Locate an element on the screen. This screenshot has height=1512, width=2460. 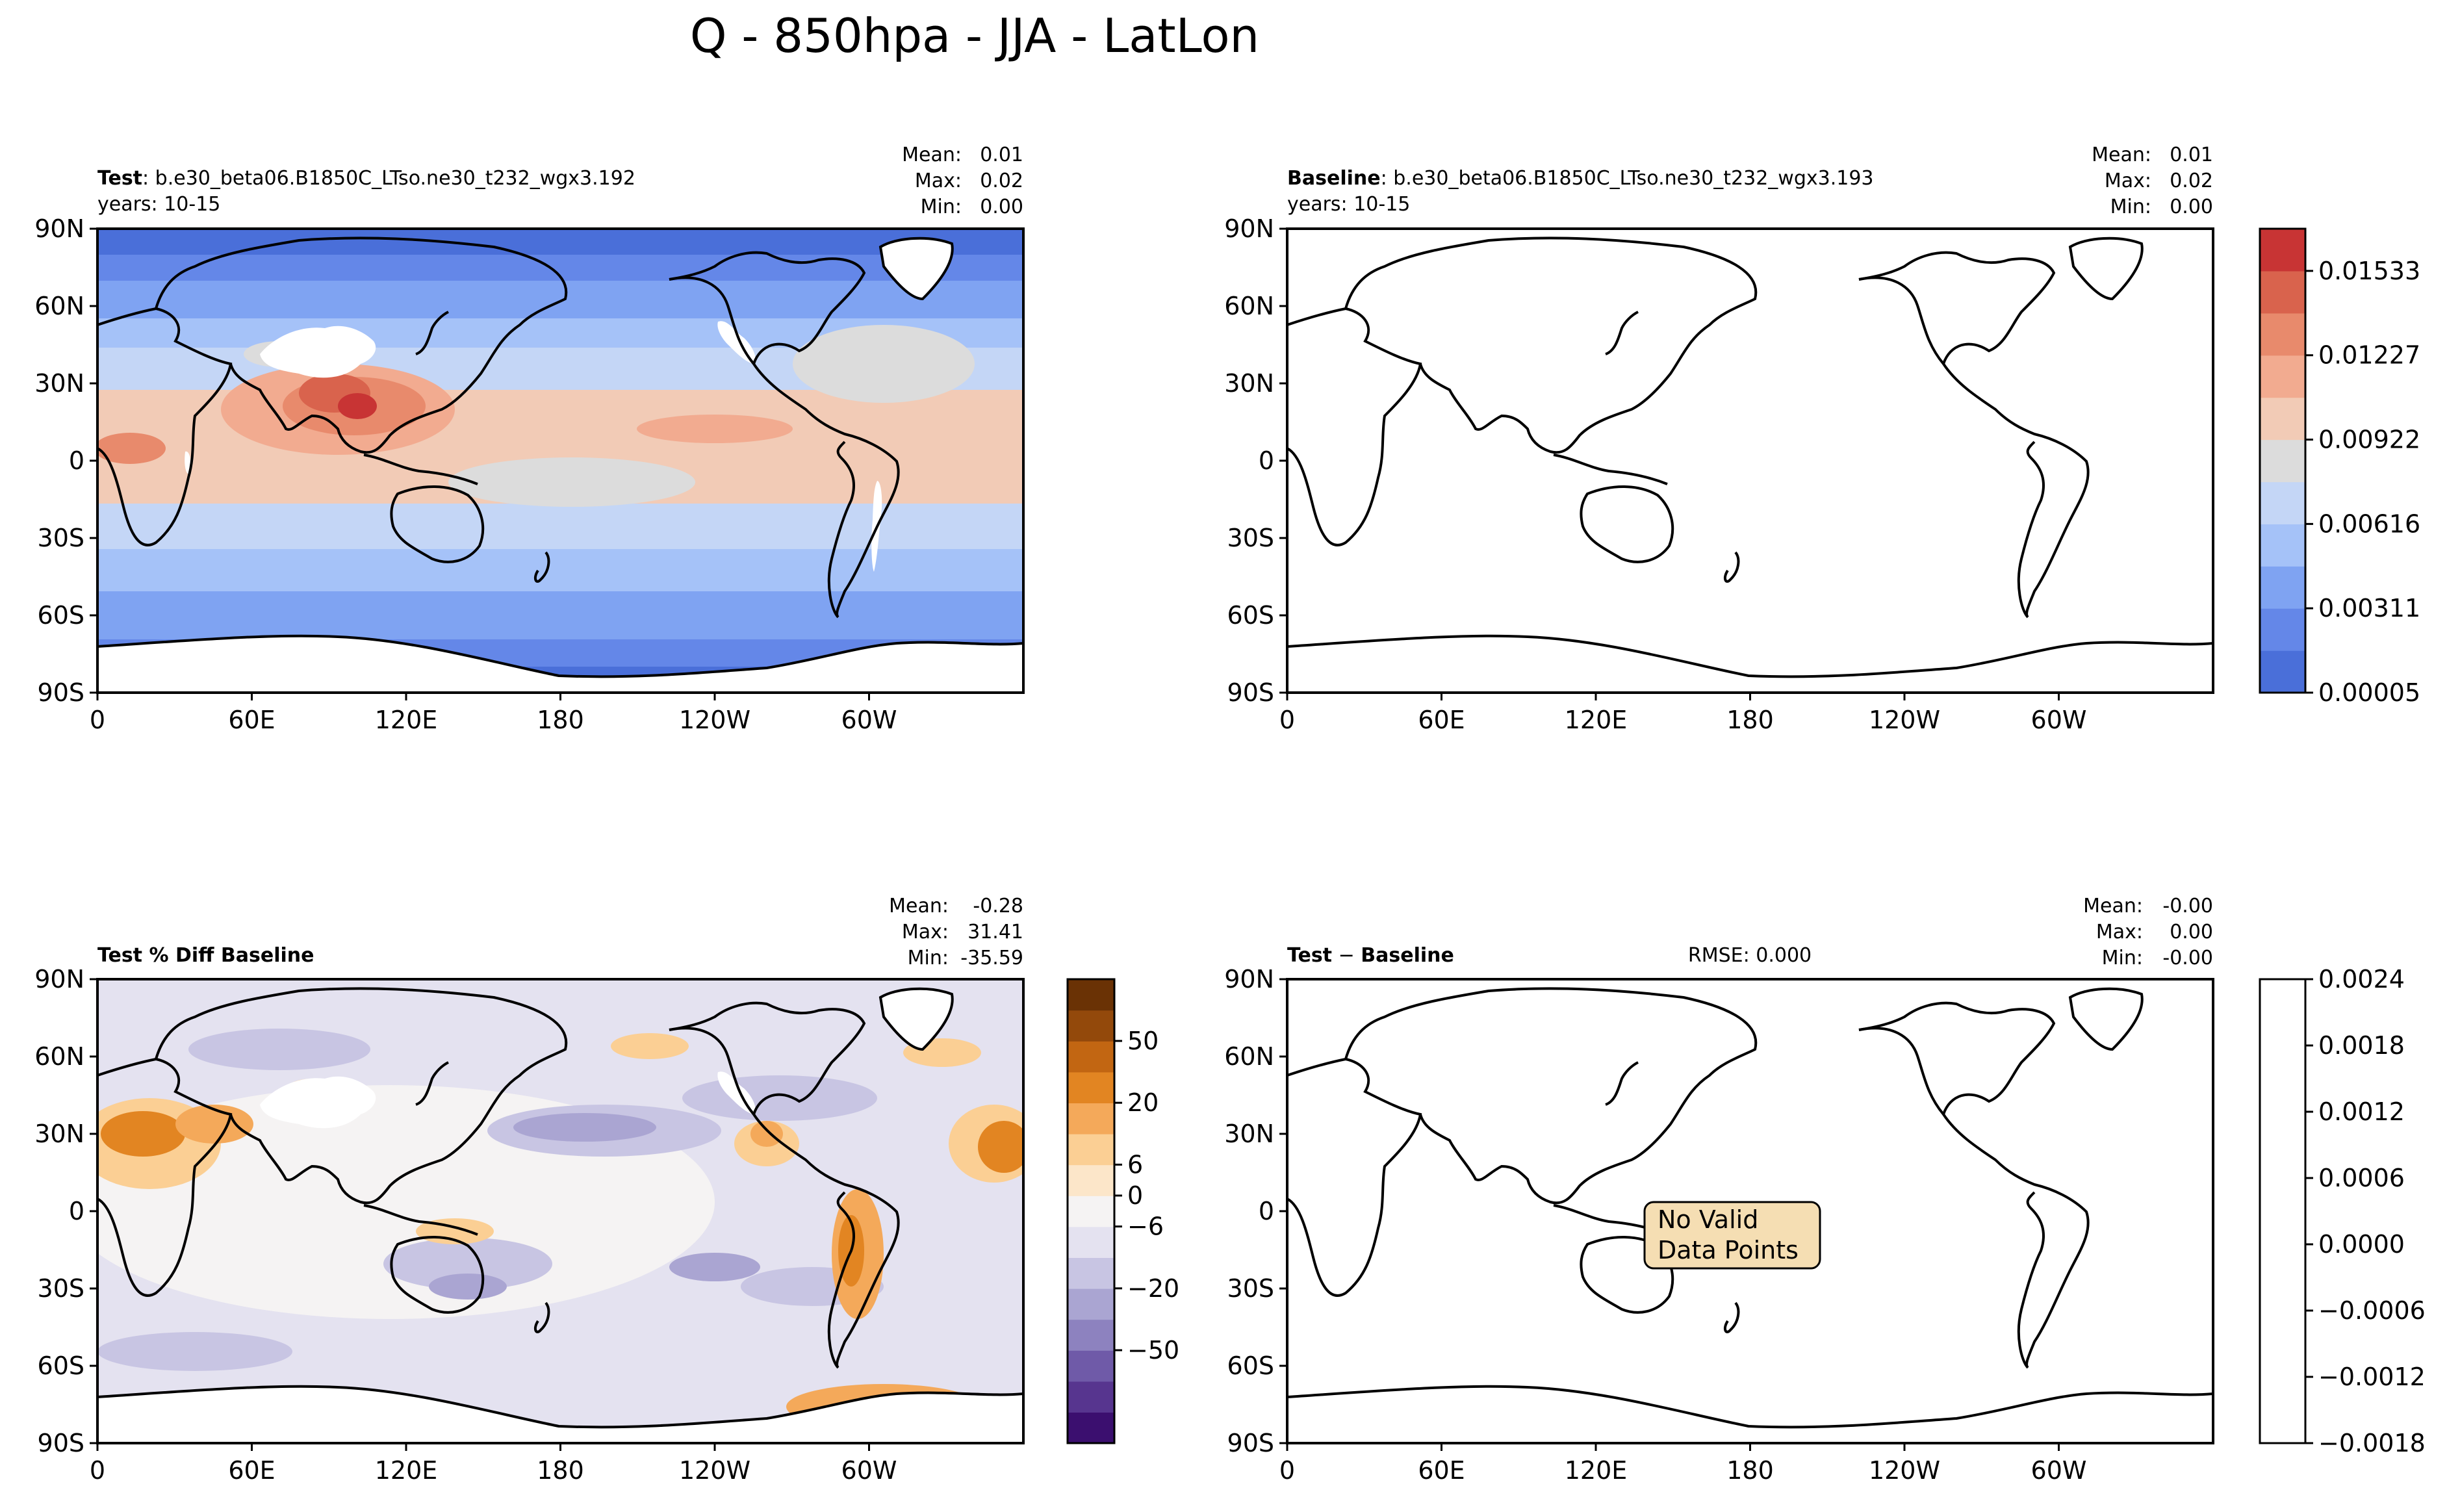
cbar-pct-frame is located at coordinates (1091, 1211).